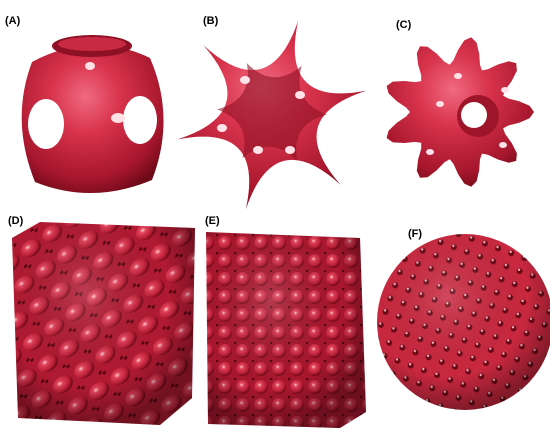 Image resolution: width=550 pixels, height=431 pixels. What do you see at coordinates (474, 115) in the screenshot?
I see `surface-c-hole` at bounding box center [474, 115].